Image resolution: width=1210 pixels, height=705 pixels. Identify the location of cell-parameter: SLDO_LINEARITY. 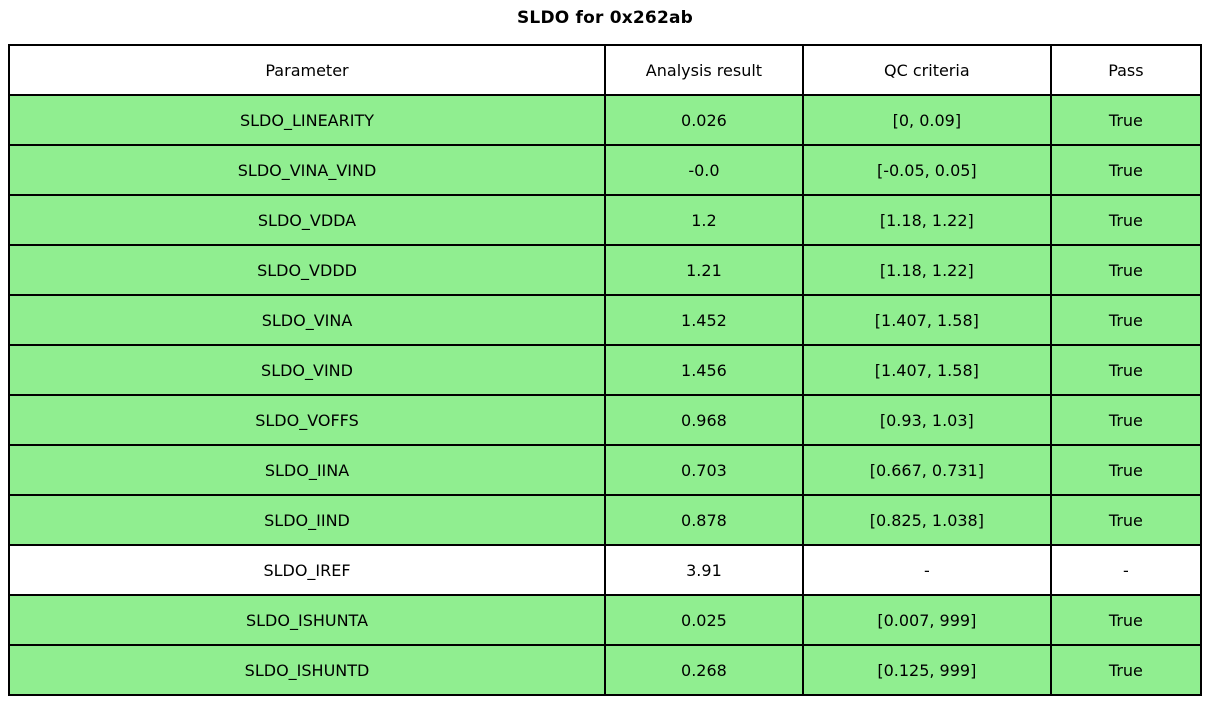
(307, 120).